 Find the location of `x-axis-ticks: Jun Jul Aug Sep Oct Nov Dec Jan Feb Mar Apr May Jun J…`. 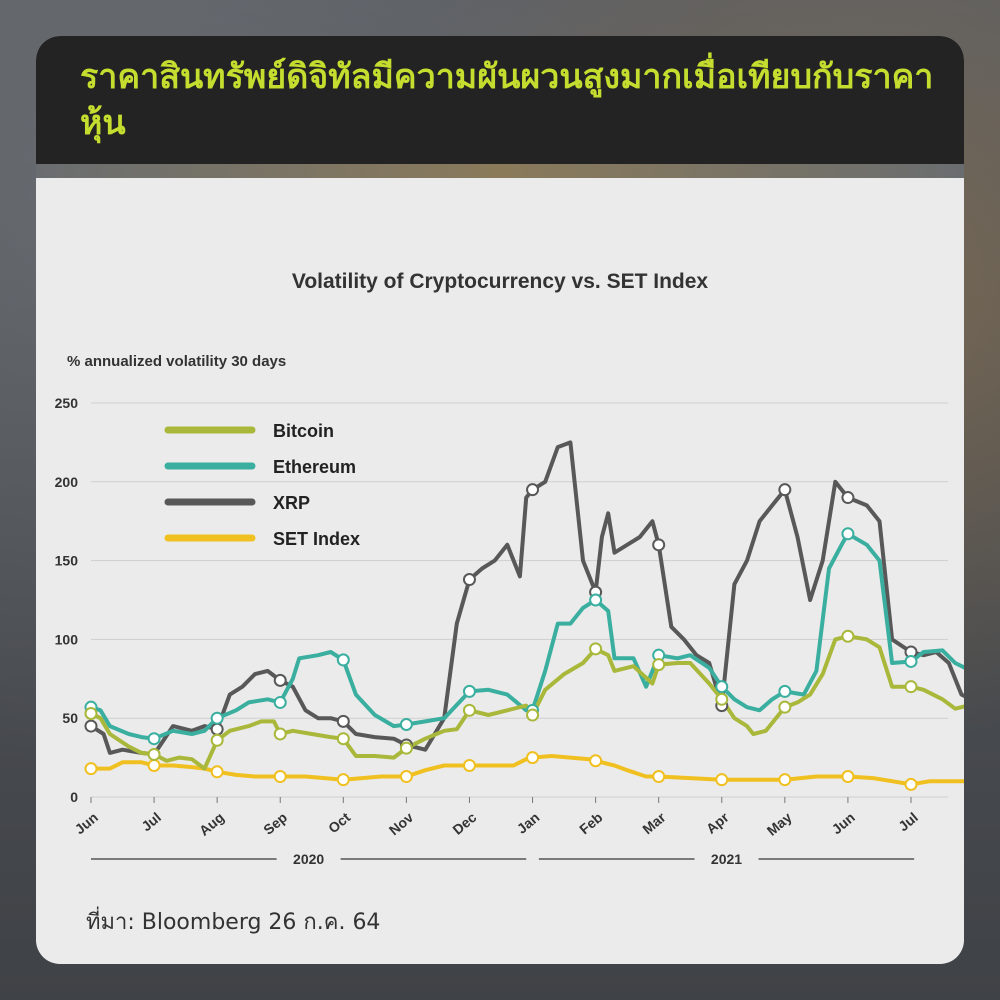

x-axis-ticks: Jun Jul Aug Sep Oct Nov Dec Jan Feb Mar Apr May Jun J… is located at coordinates (496, 818).